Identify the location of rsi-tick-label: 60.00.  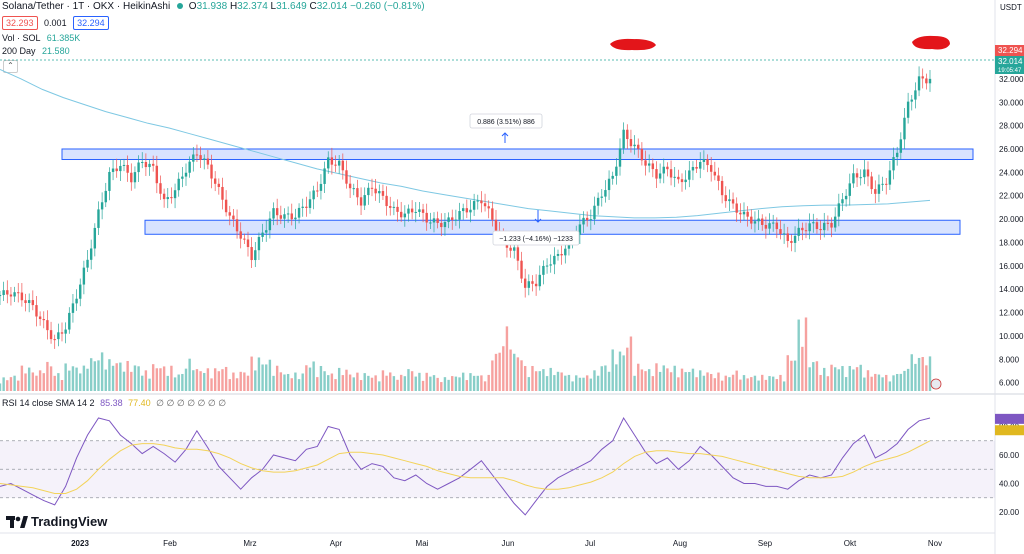
(1009, 455).